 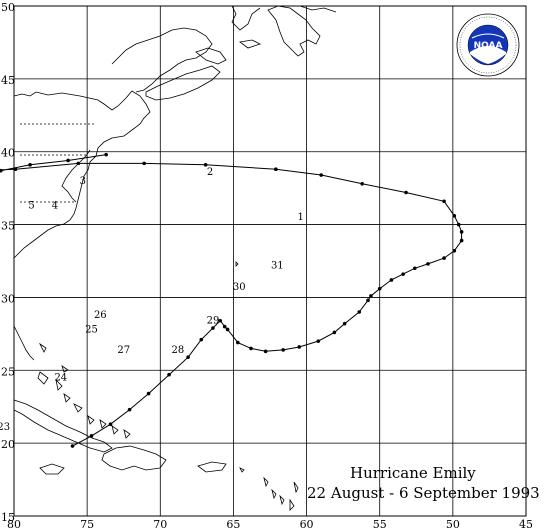 What do you see at coordinates (85, 156) in the screenshot?
I see `delaware-coast` at bounding box center [85, 156].